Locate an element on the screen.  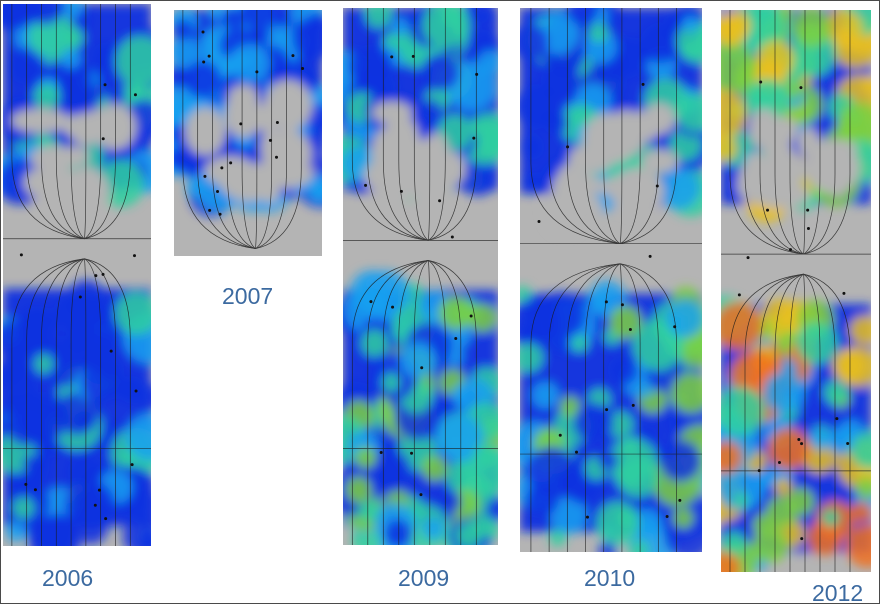
year-label-2010: 2010 is located at coordinates (610, 578).